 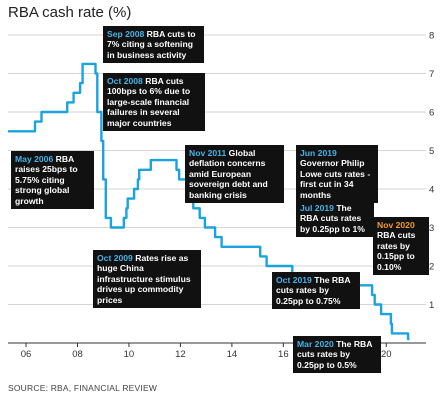 I want to click on annotation-date: Mar 2020, so click(x=315, y=344).